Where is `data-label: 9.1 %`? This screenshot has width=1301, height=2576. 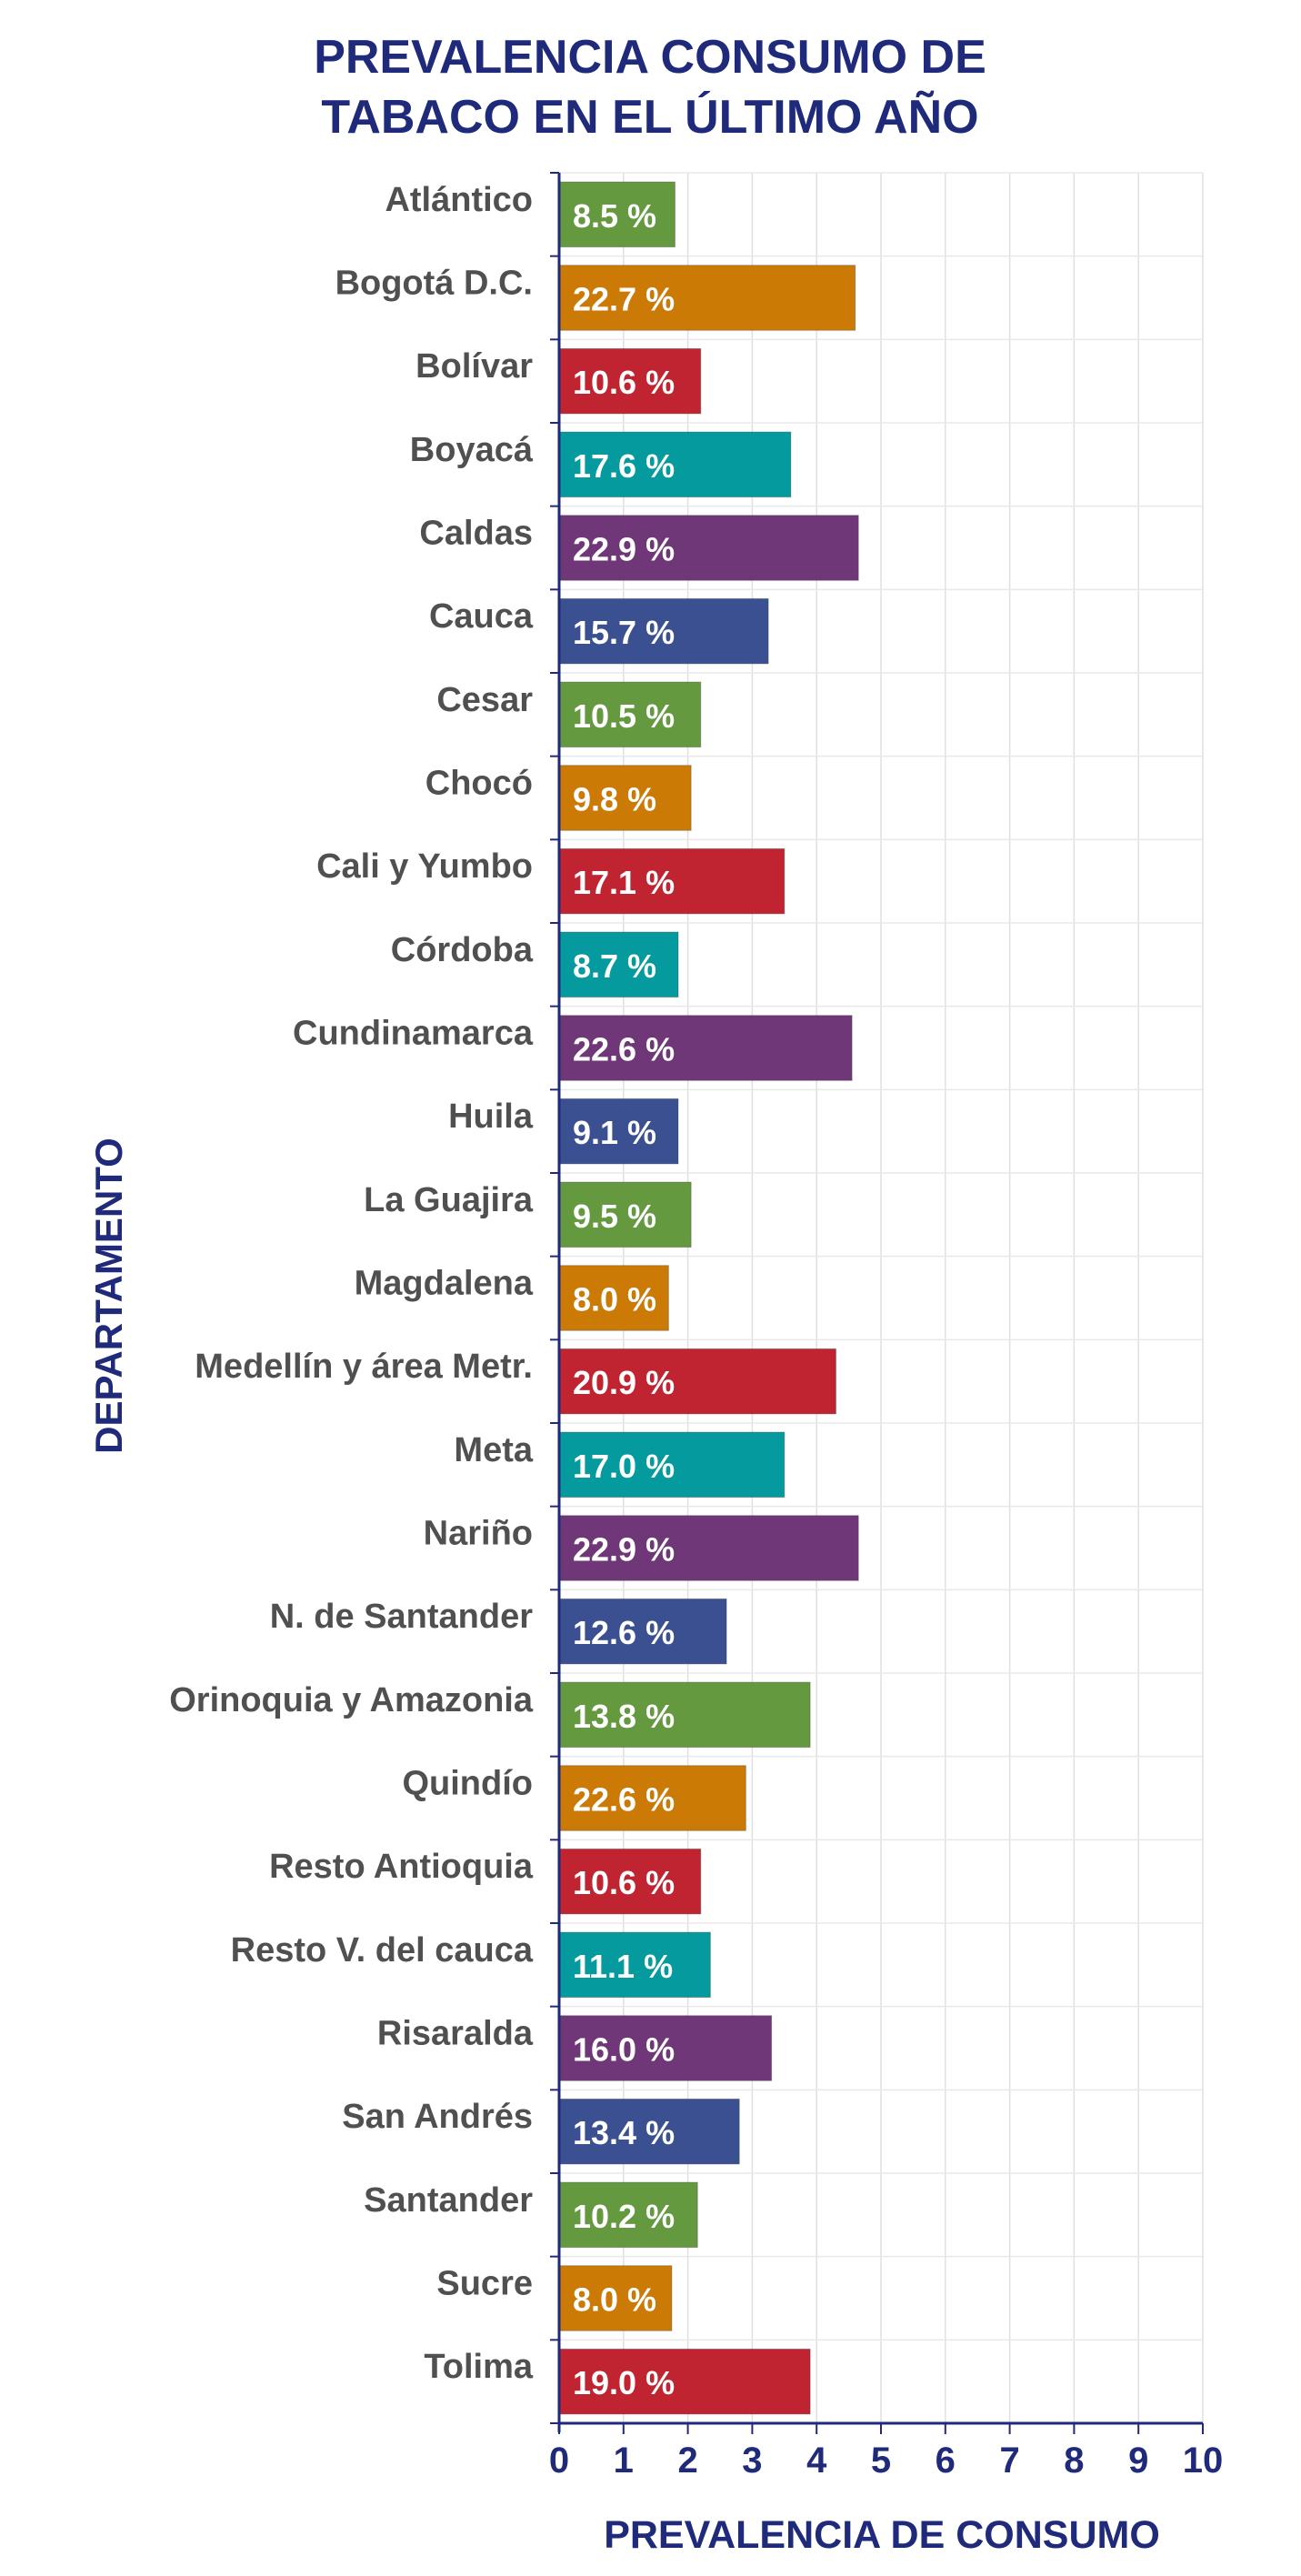 data-label: 9.1 % is located at coordinates (614, 1132).